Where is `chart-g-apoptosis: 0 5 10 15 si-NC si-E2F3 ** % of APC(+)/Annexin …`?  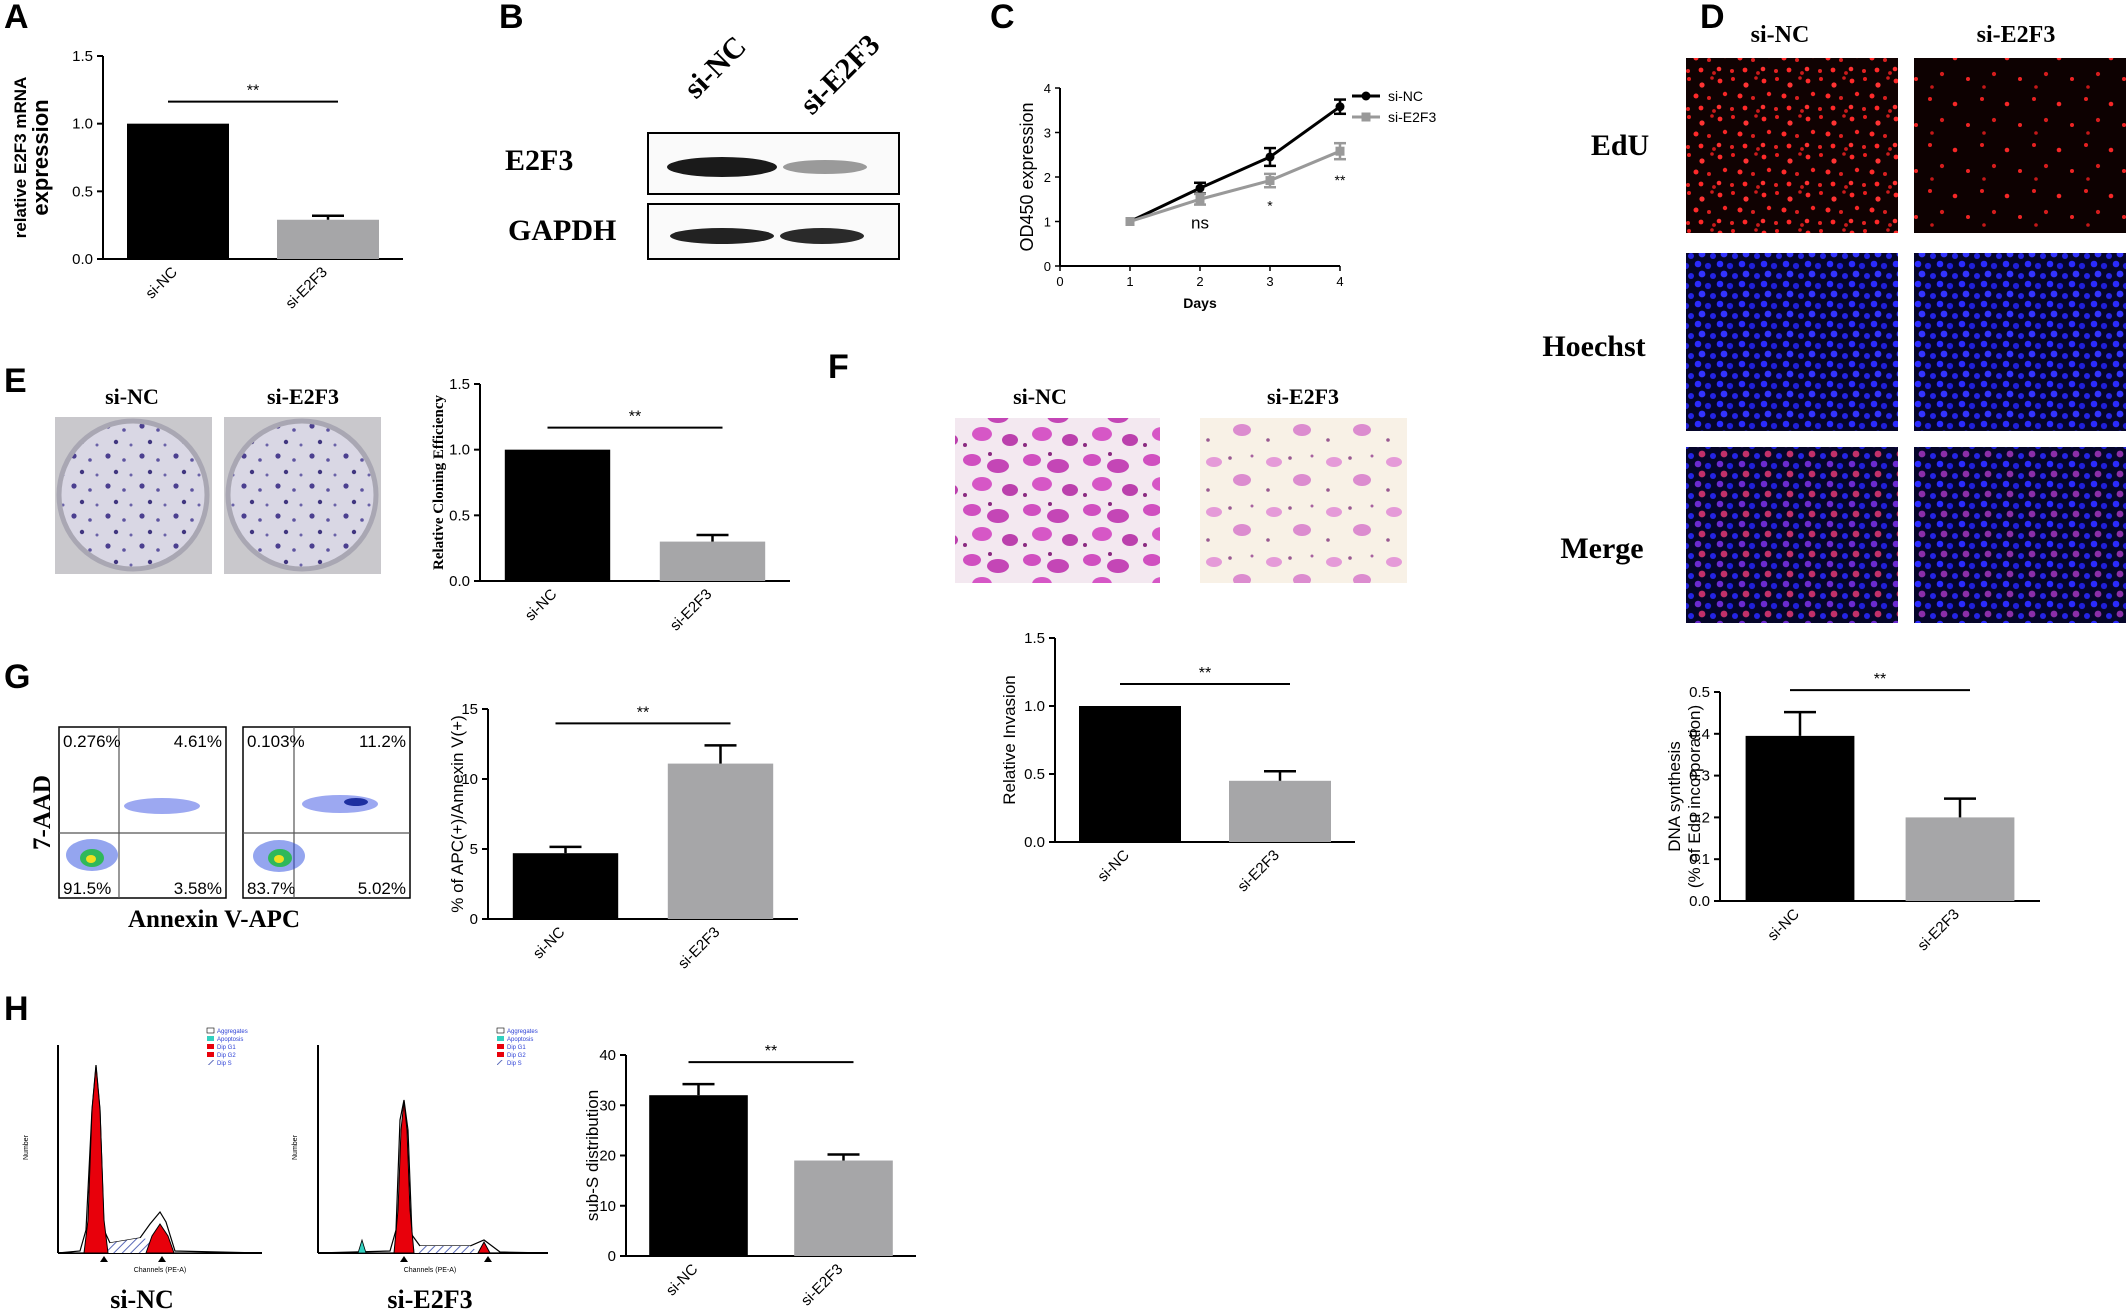
chart-g-apoptosis: 0 5 10 15 si-NC si-E2F3 ** % of APC(+)/Annexin … is located at coordinates (623, 836).